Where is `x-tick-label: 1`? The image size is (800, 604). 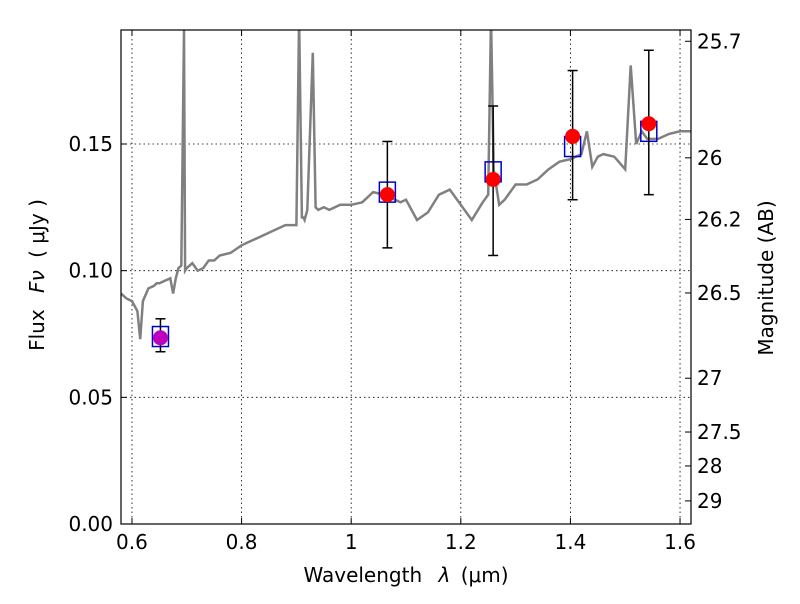 x-tick-label: 1 is located at coordinates (351, 542).